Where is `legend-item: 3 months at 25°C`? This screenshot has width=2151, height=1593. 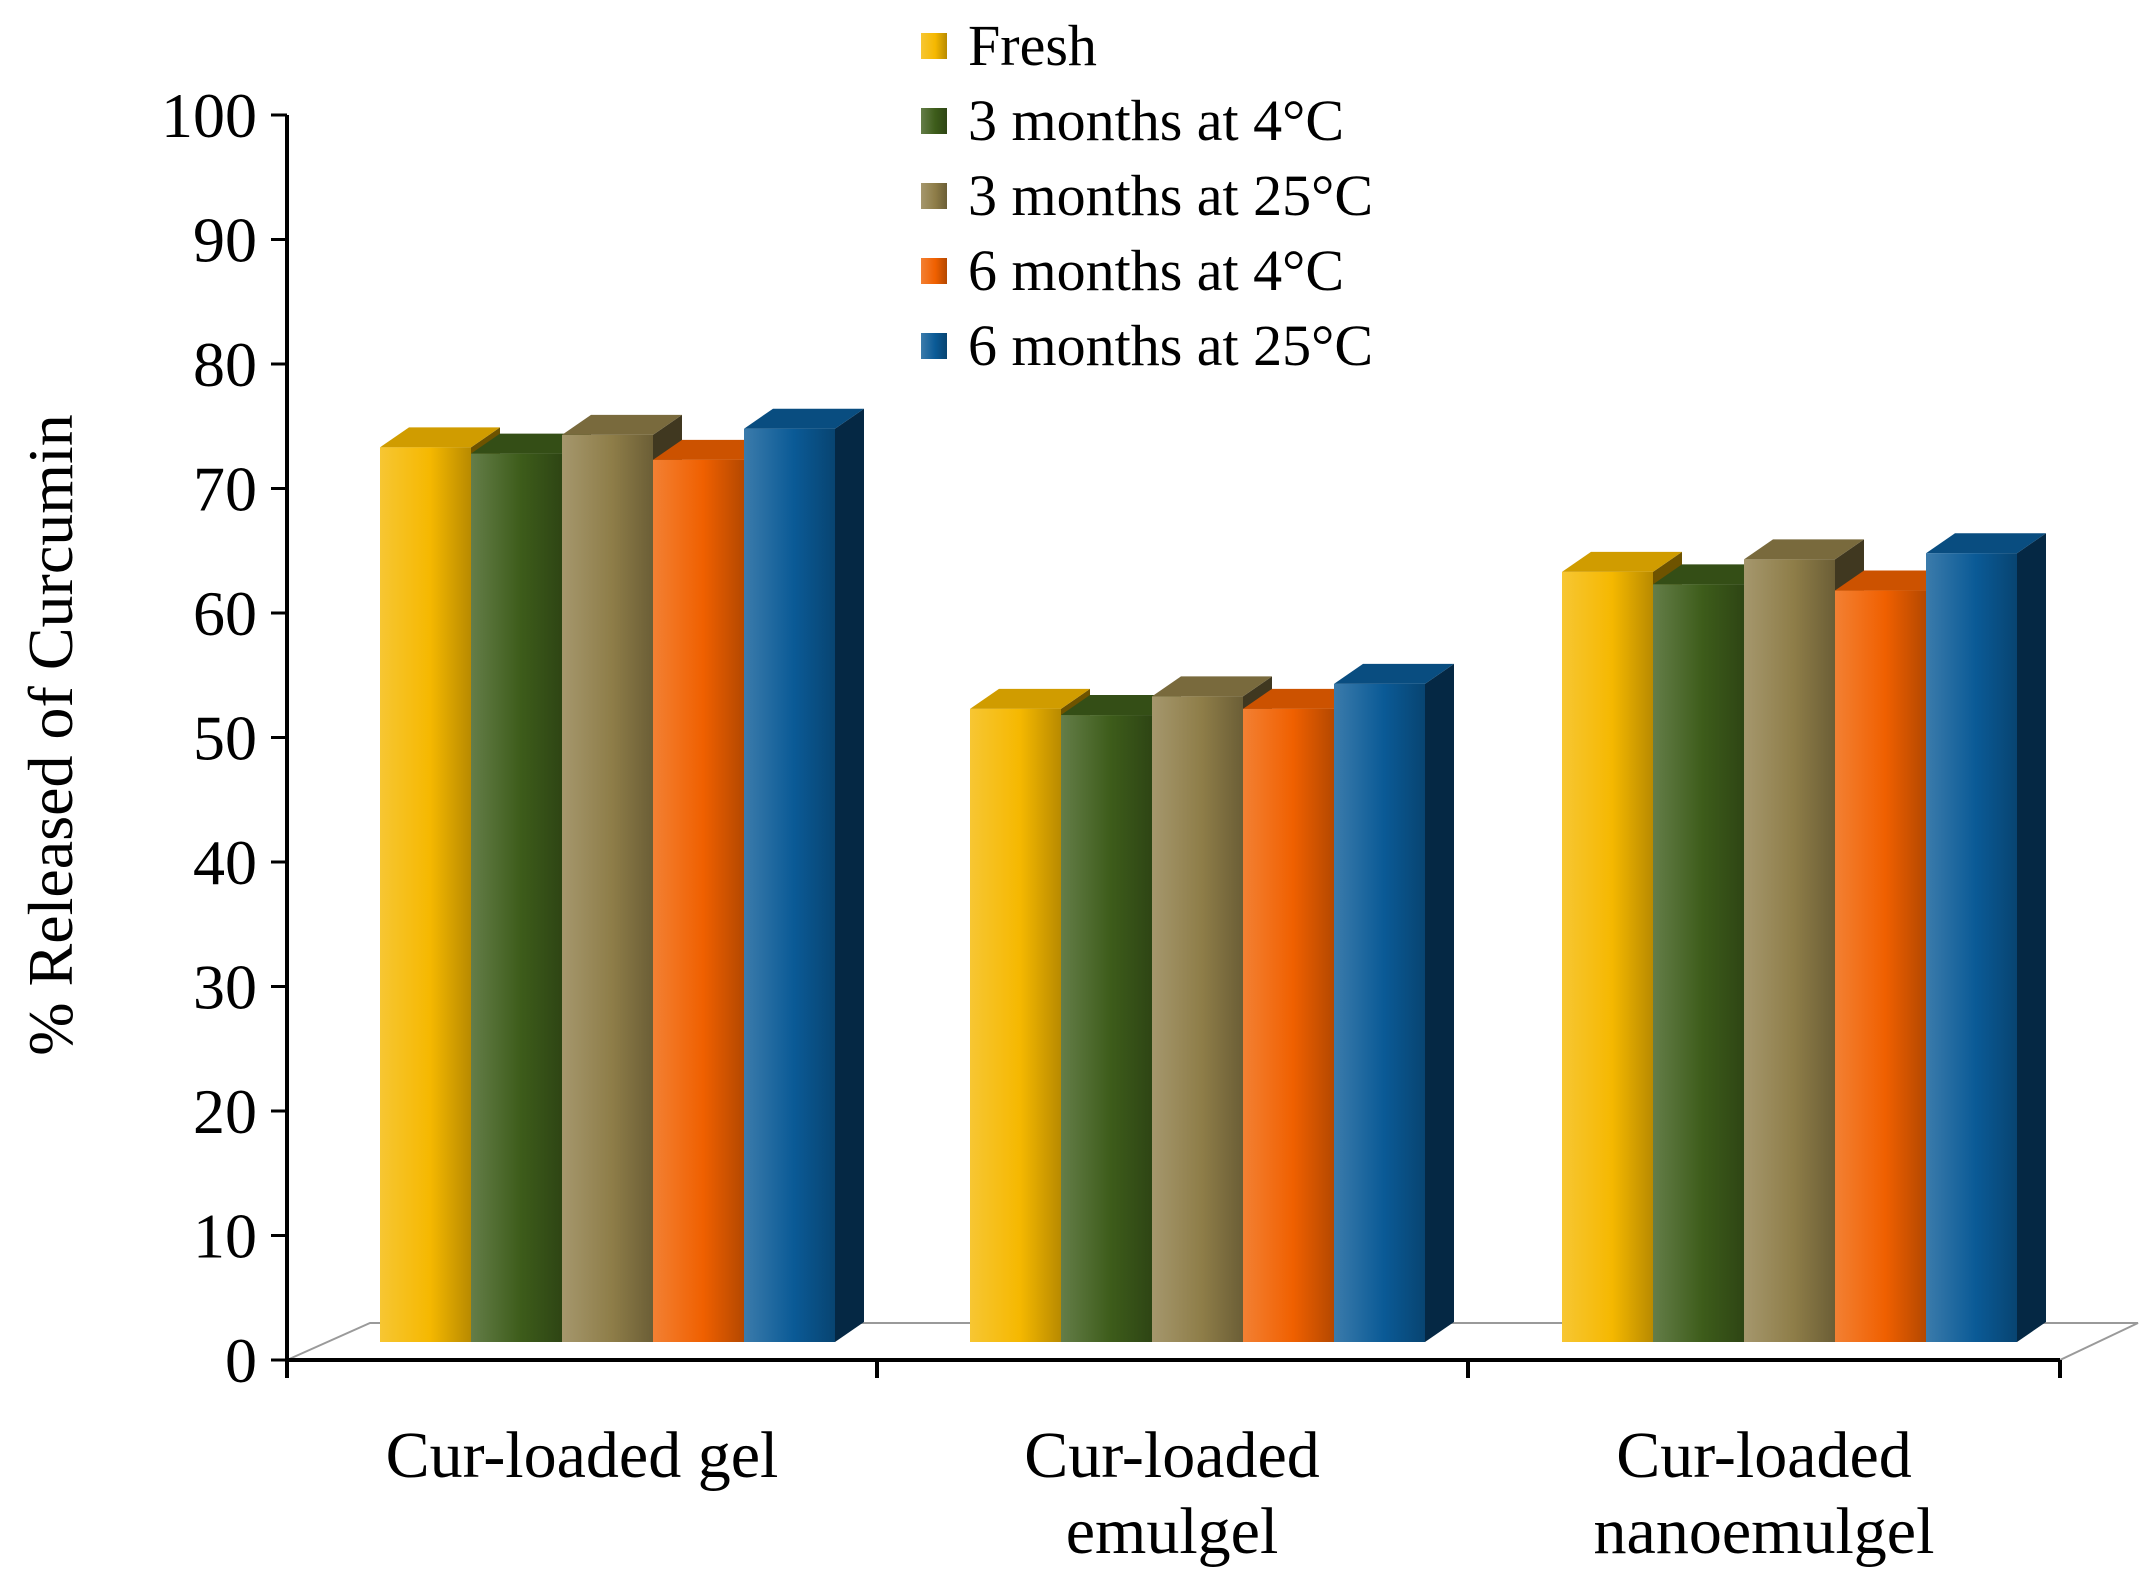
legend-item: 3 months at 25°C is located at coordinates (1147, 195).